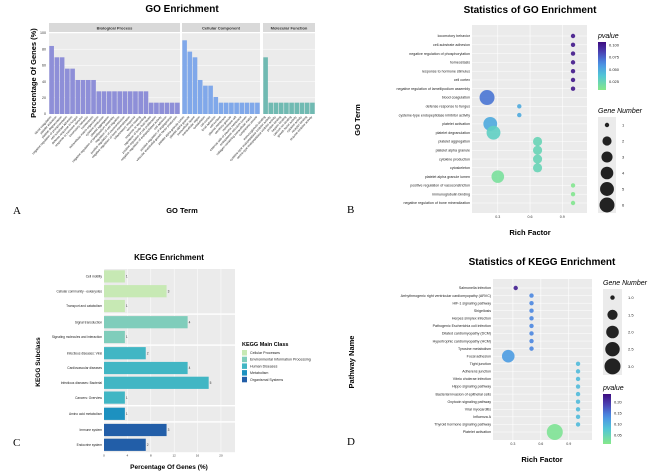  Describe the element at coordinates (542, 262) in the screenshot. I see `kegg-bubble-title: Statistics of KEGG Enrichment` at that location.